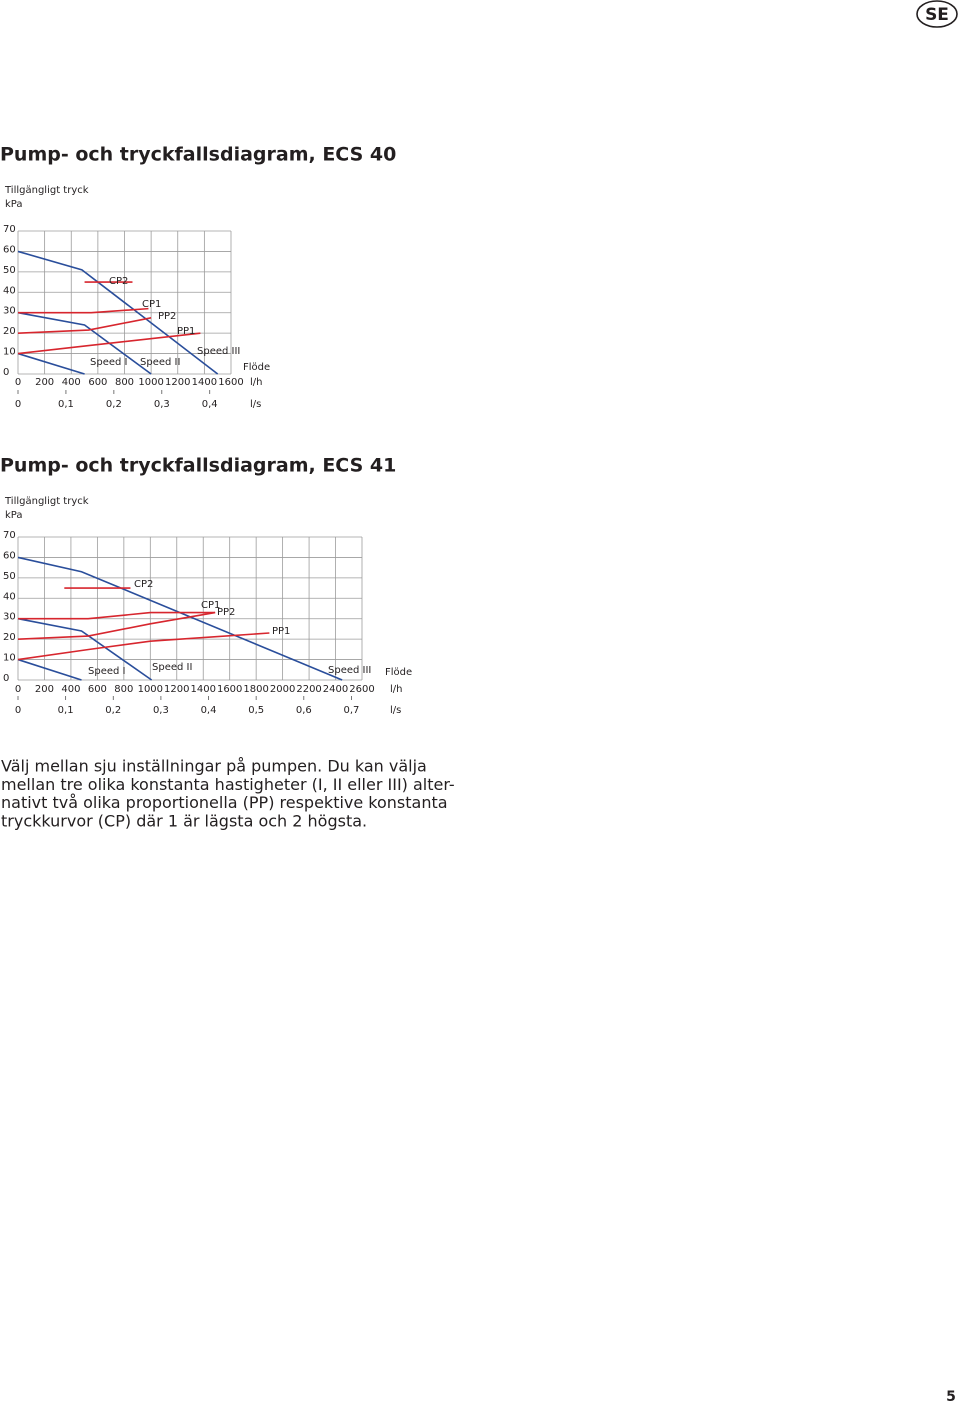 Image resolution: width=960 pixels, height=1405 pixels. I want to click on x-tick-label: 2000, so click(282, 689).